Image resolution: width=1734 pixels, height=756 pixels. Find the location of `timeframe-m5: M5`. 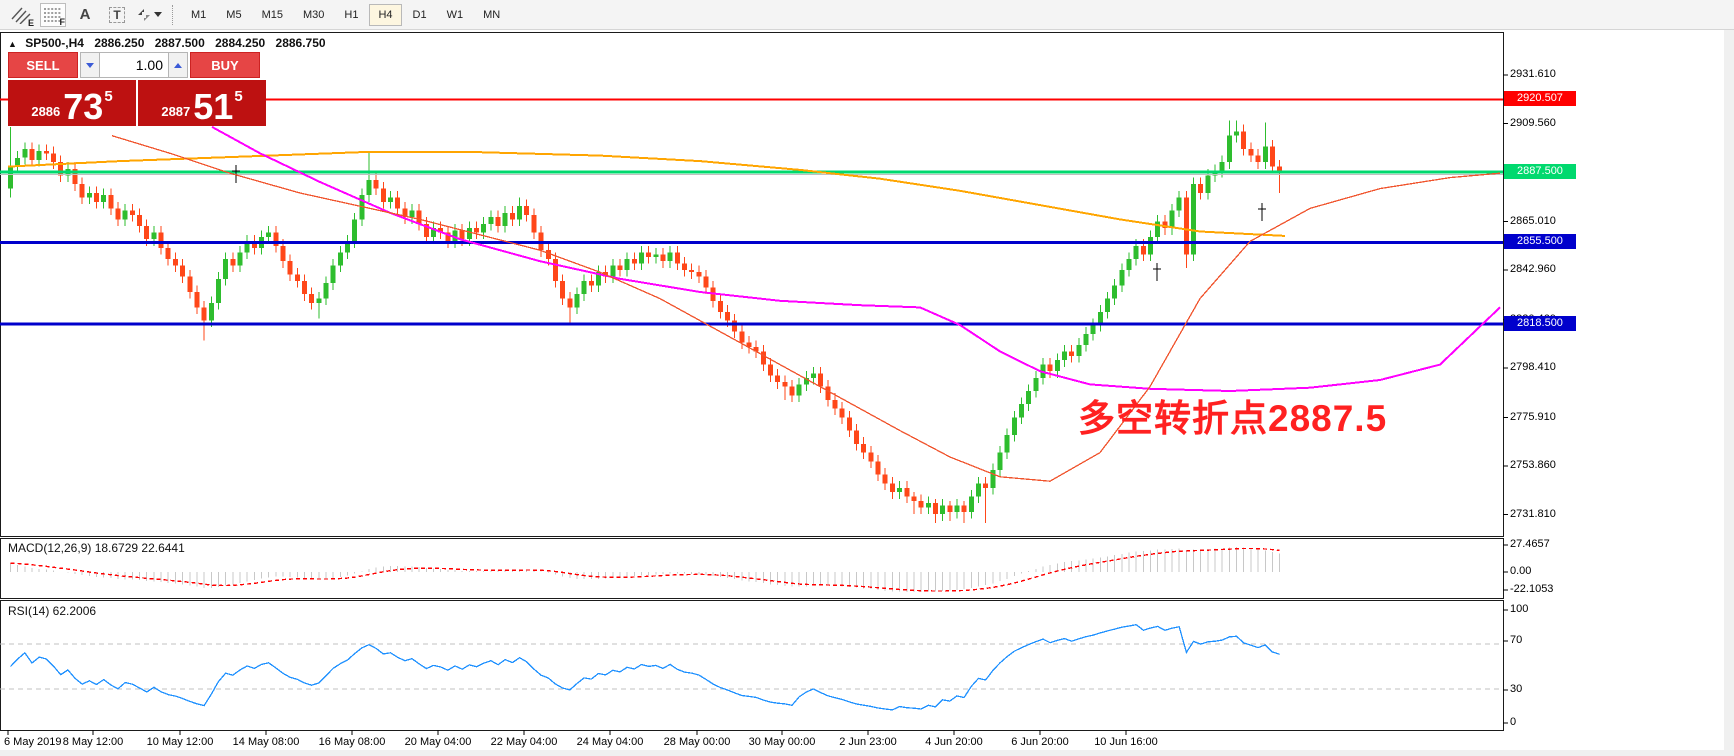

timeframe-m5: M5 is located at coordinates (234, 14).